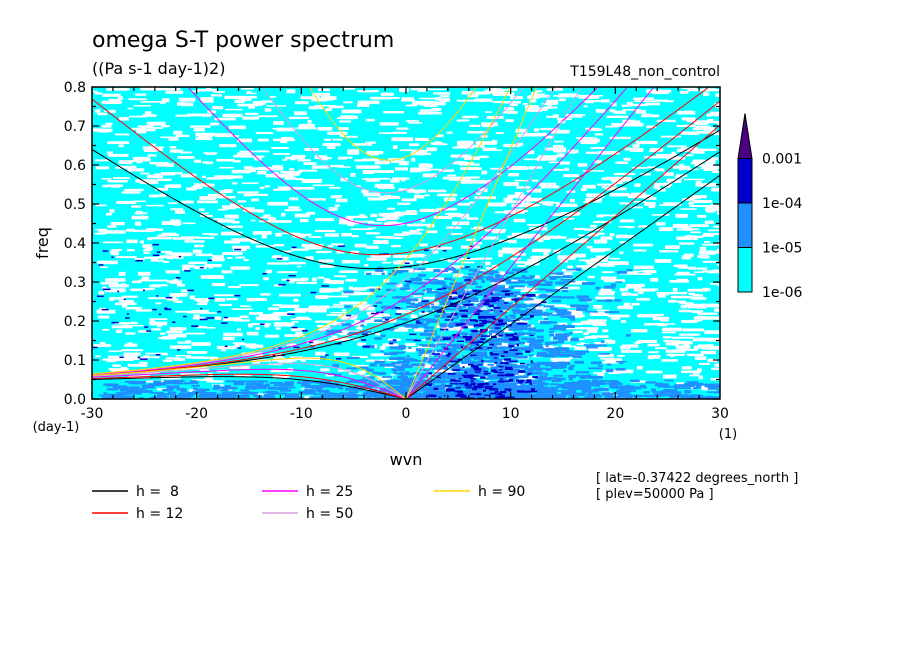 The height and width of the screenshot is (654, 904). I want to click on colorbar-segment, so click(745, 181).